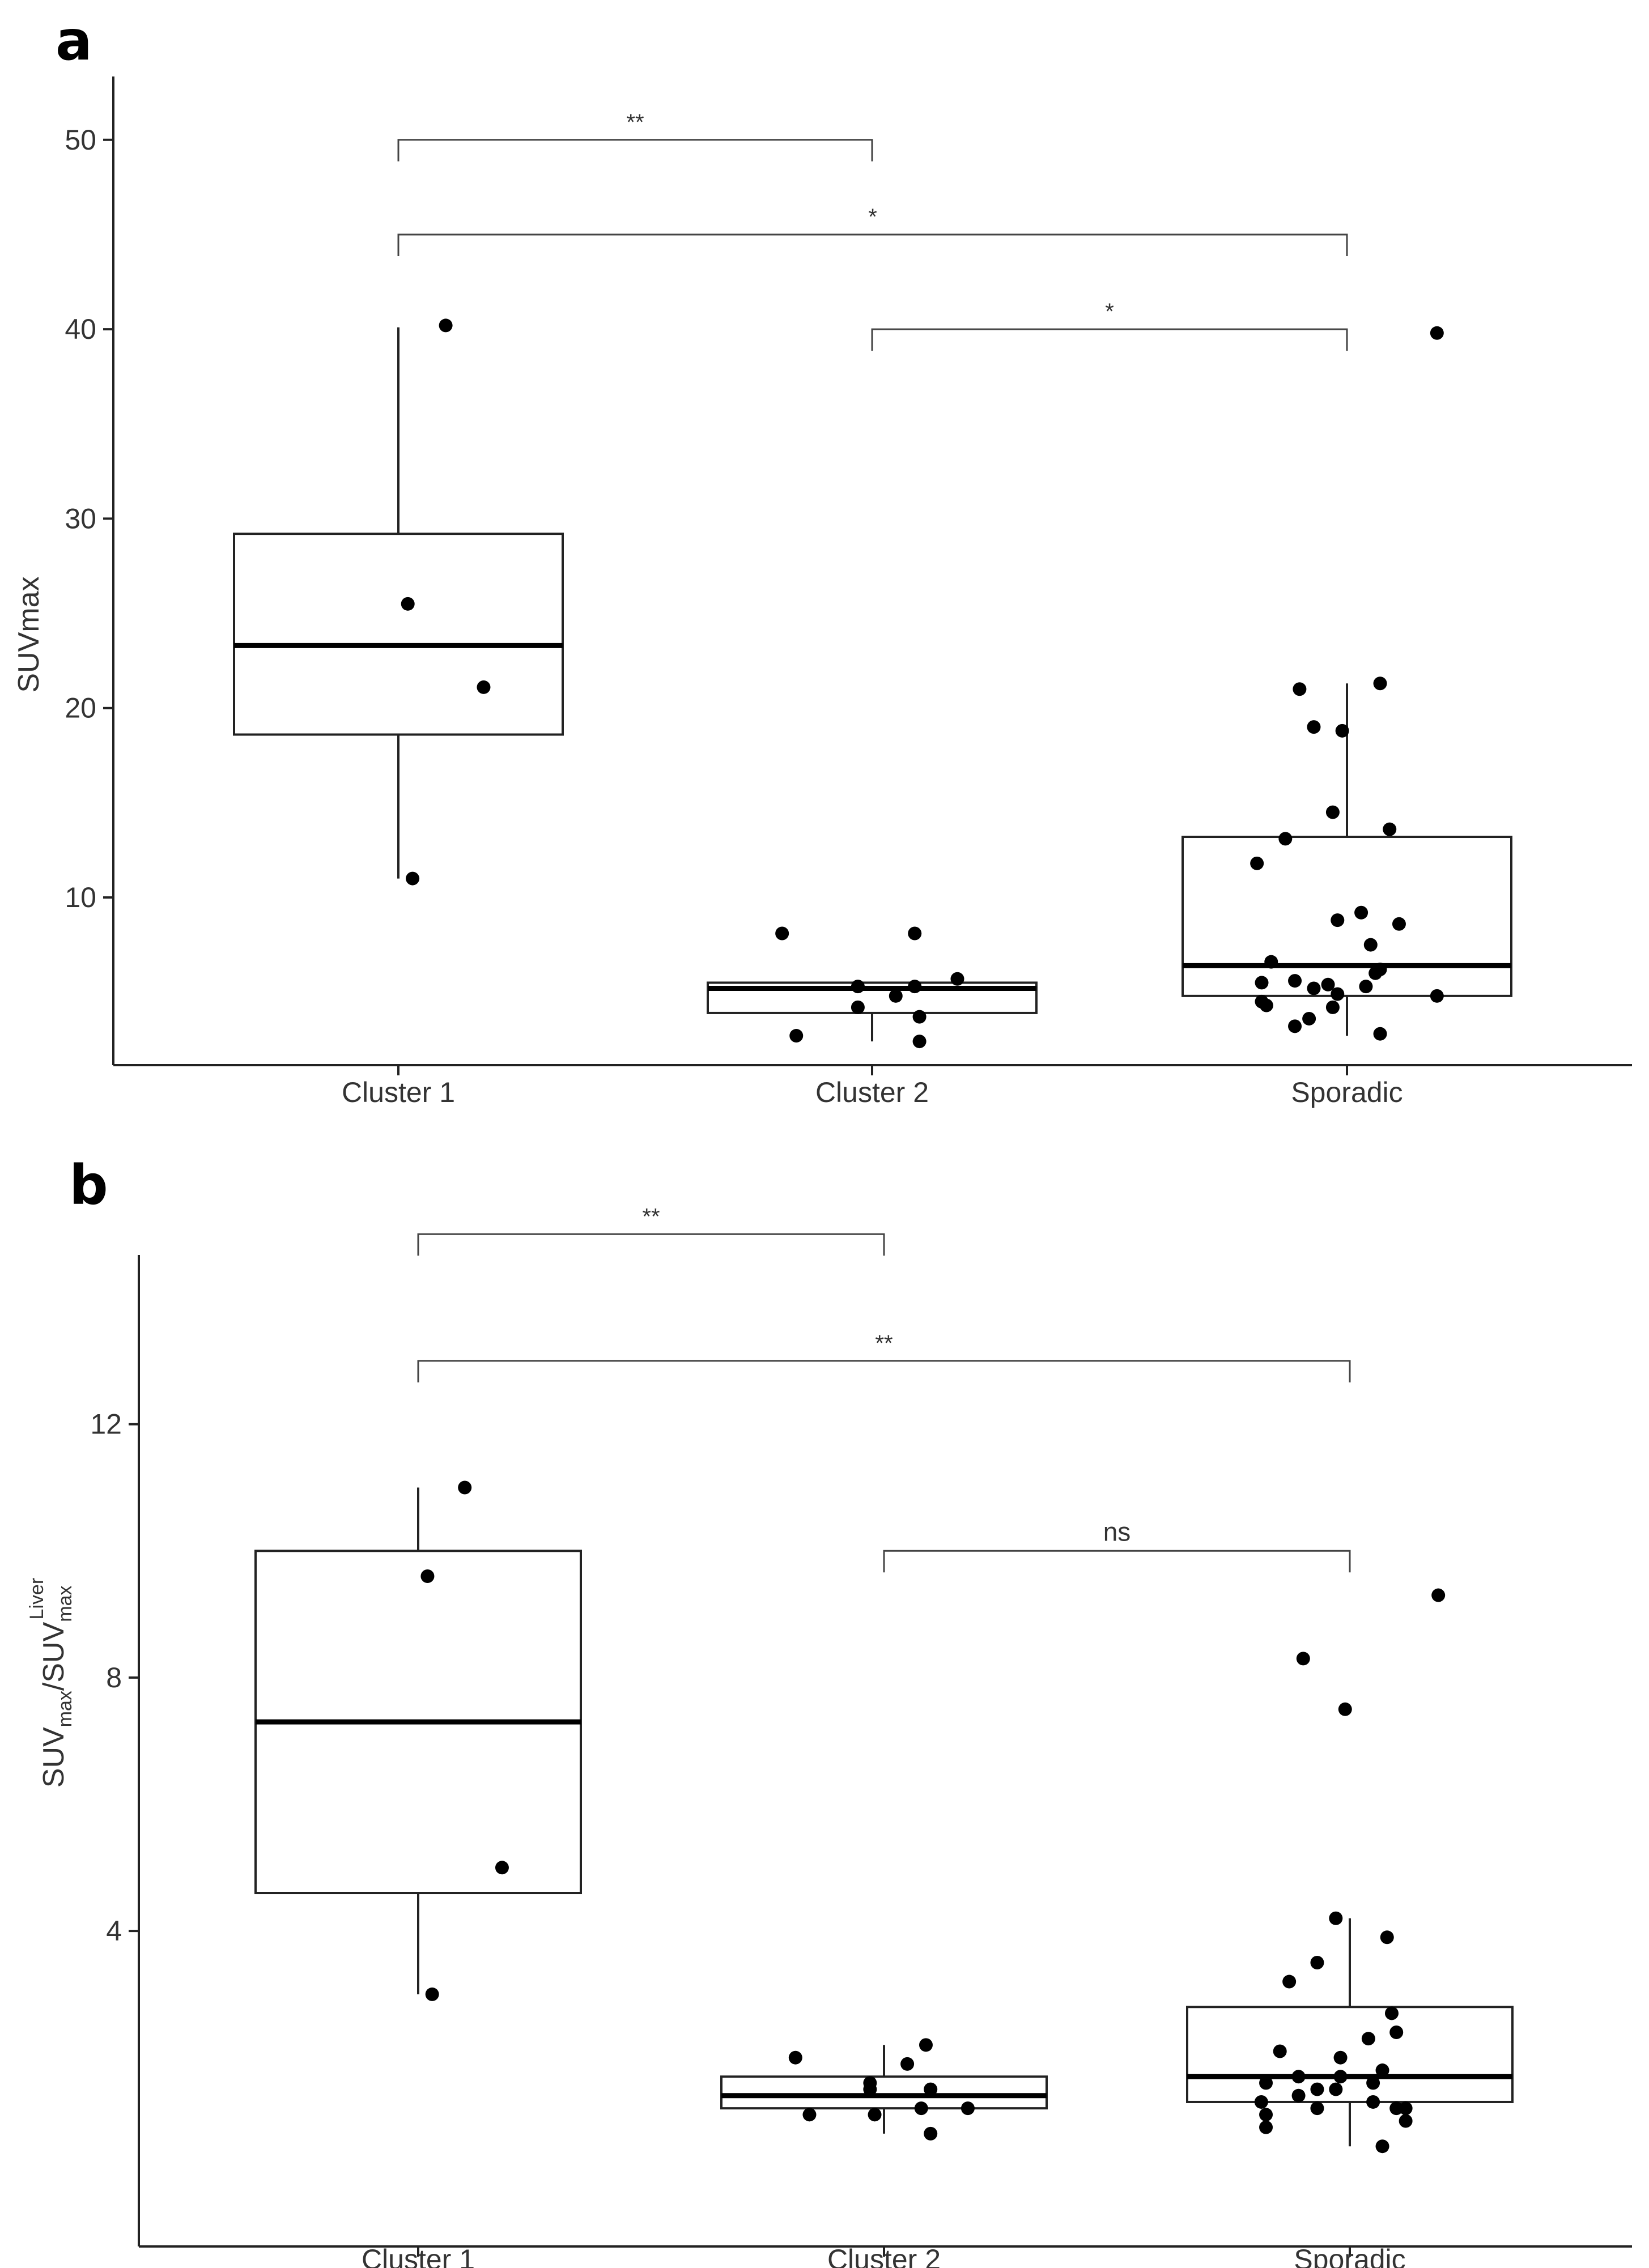  What do you see at coordinates (53, 1687) in the screenshot?
I see `y-axis-title-part: /` at bounding box center [53, 1687].